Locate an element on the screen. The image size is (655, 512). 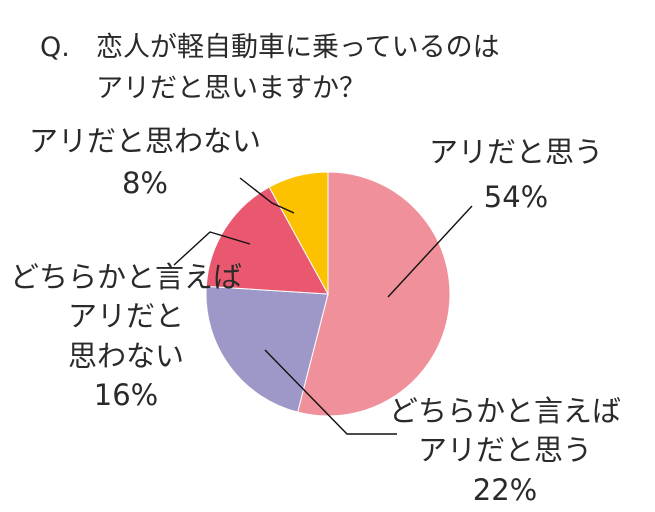
slice-label-yes: アリだと思う 54% is located at coordinates (516, 174).